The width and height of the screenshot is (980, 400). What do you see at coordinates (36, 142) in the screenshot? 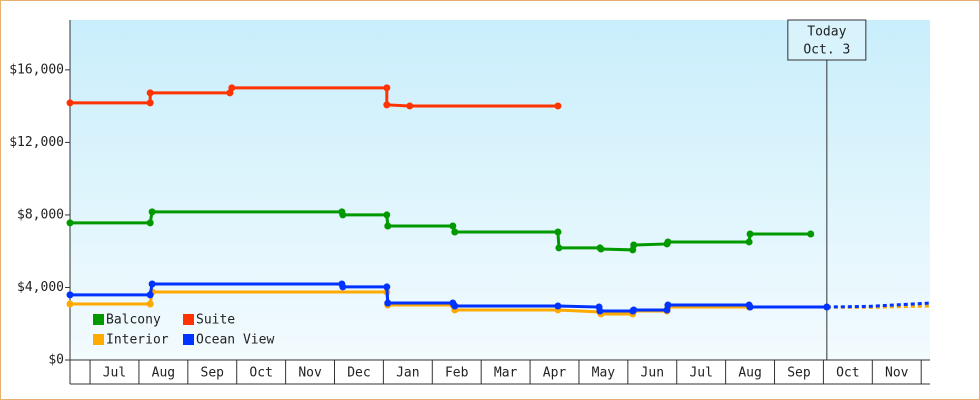
I see `y-tick-label: $12,000` at bounding box center [36, 142].